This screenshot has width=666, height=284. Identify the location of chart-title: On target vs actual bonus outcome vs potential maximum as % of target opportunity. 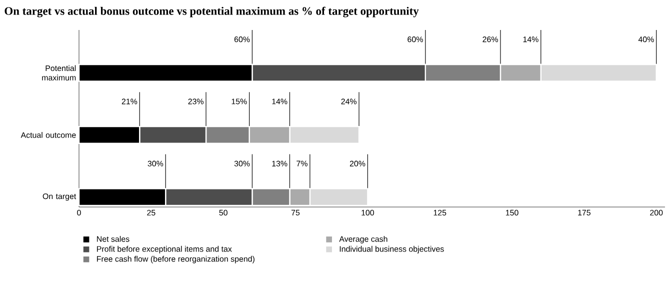
(211, 12).